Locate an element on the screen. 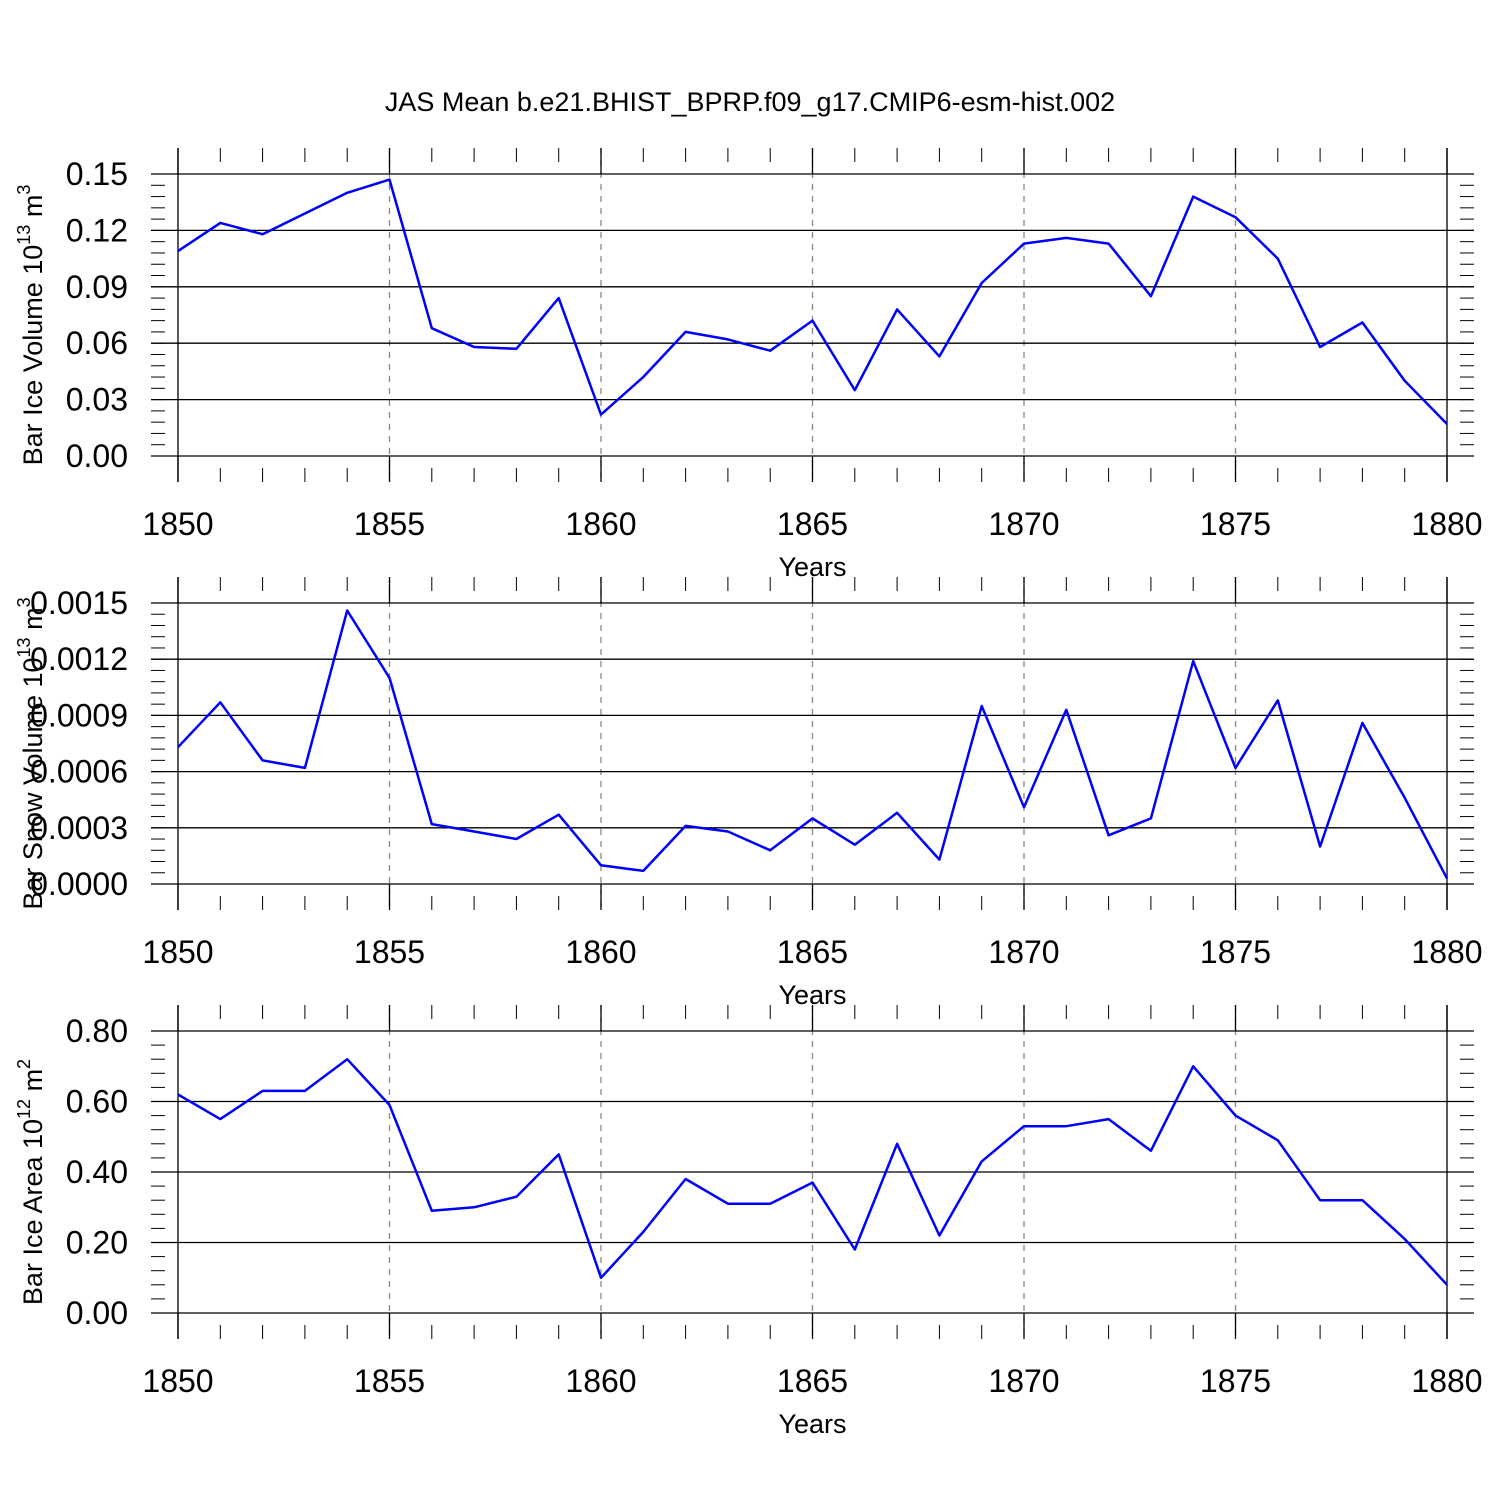 The image size is (1500, 1500). y-axis-title-main: Bar Ice Area 10 is located at coordinates (33, 1212).